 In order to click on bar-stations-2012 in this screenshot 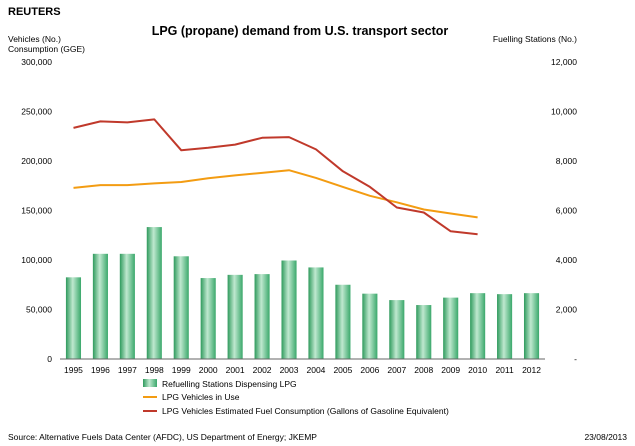, I will do `click(531, 326)`.